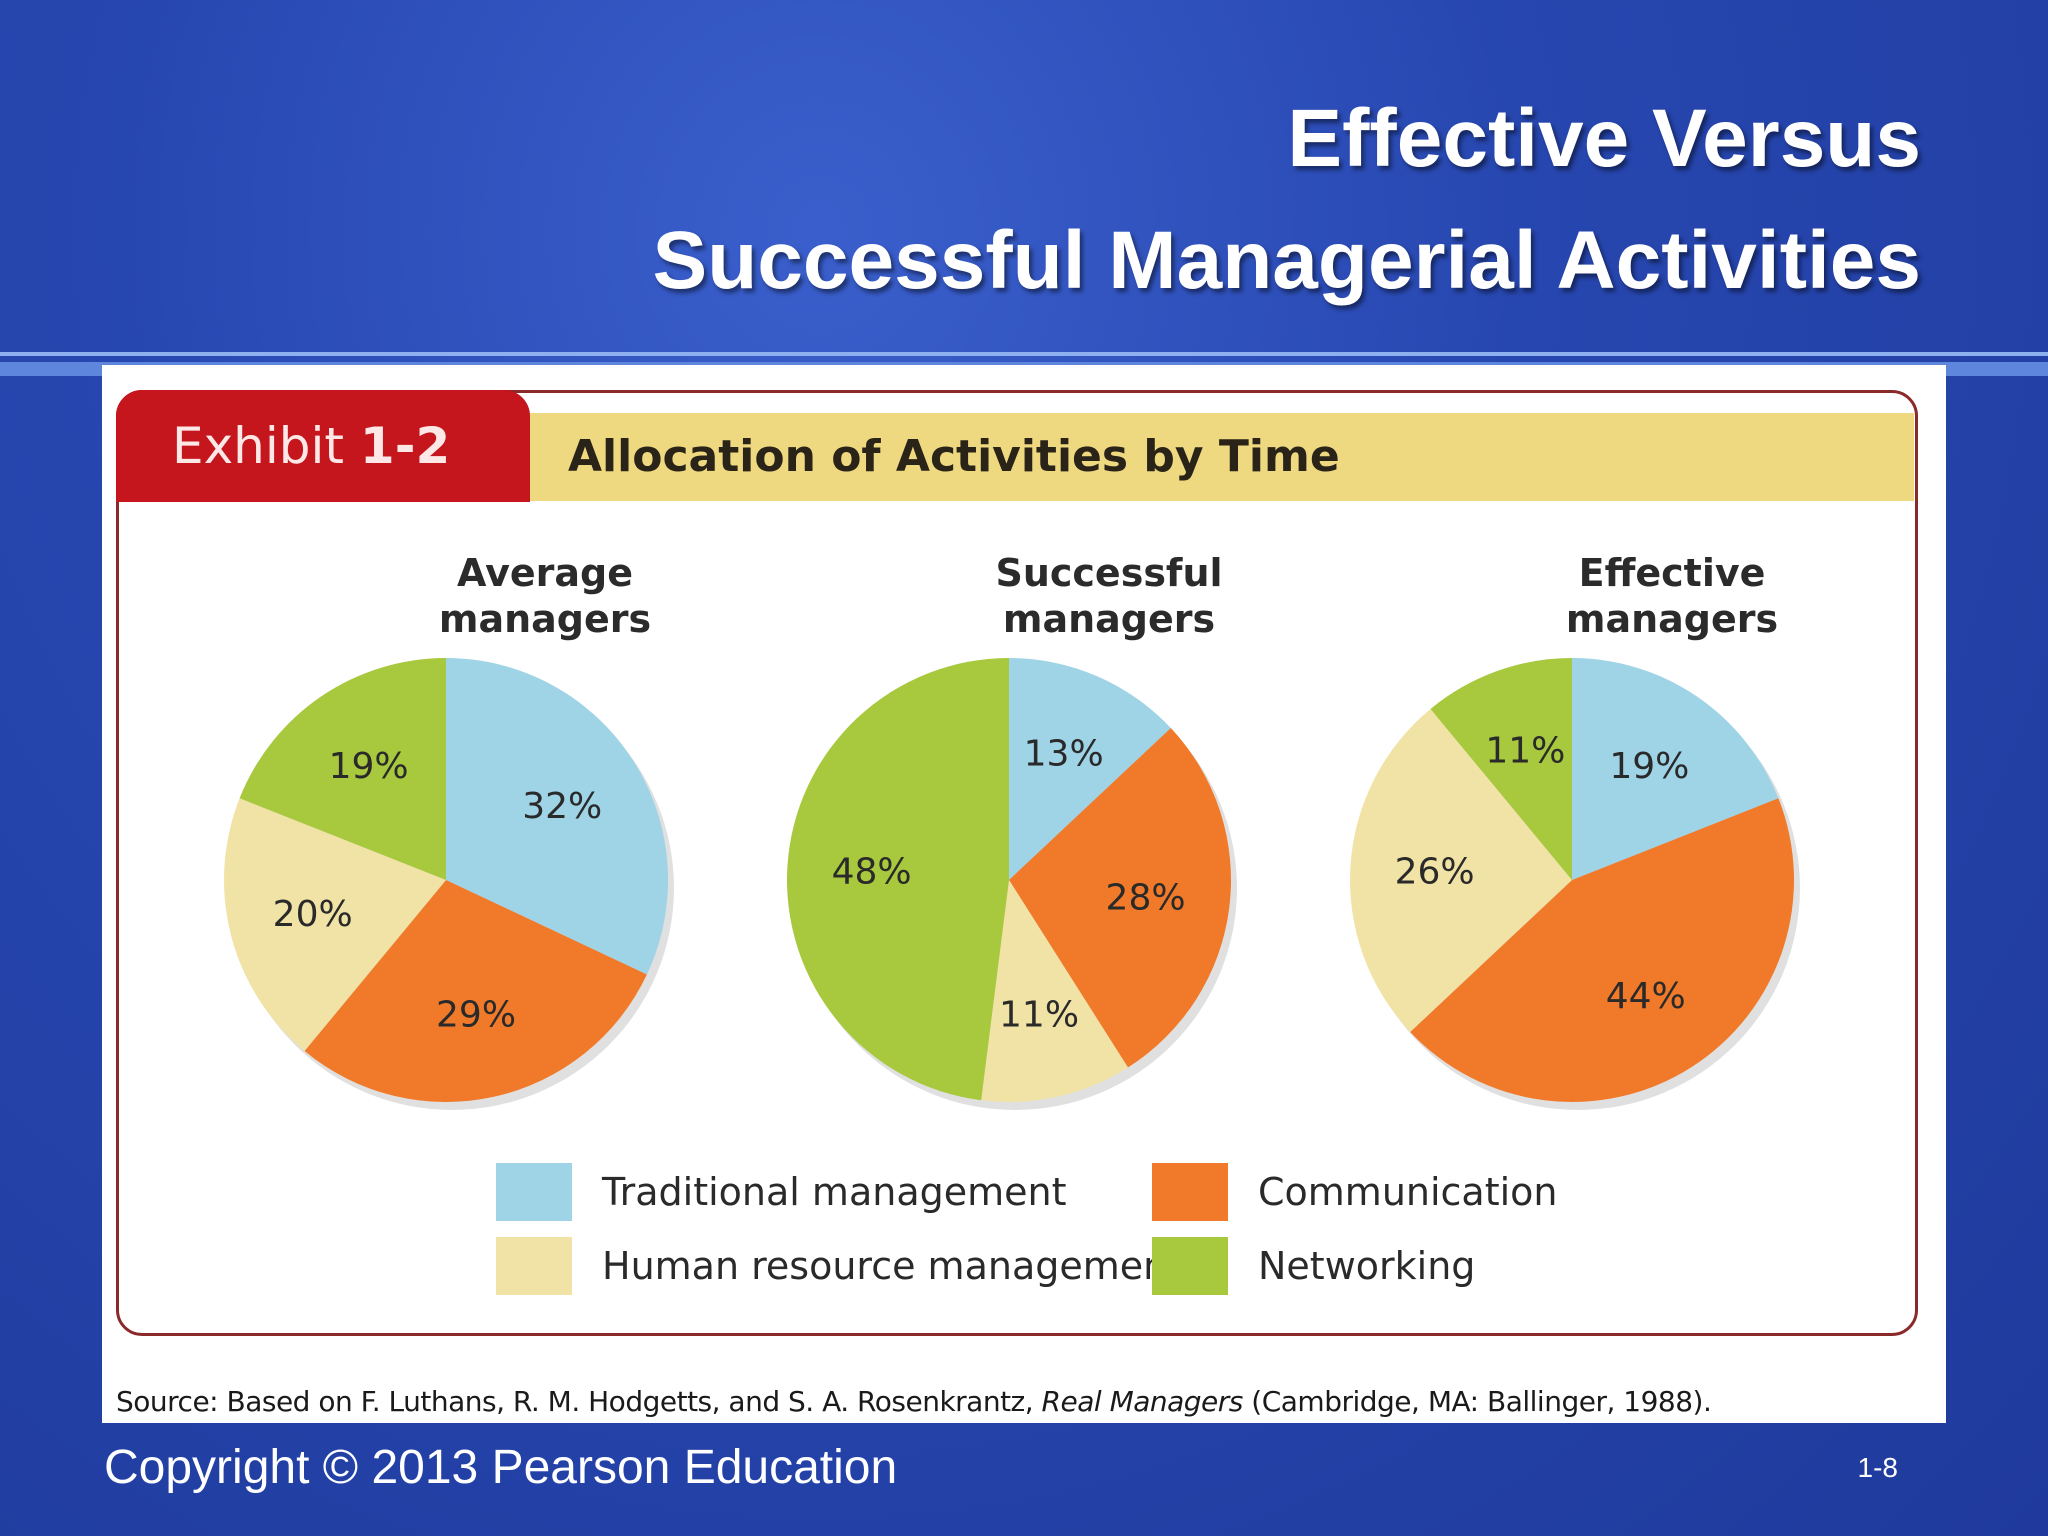  Describe the element at coordinates (1286, 260) in the screenshot. I see `slide-title-line-2: Successful Managerial Activities` at that location.